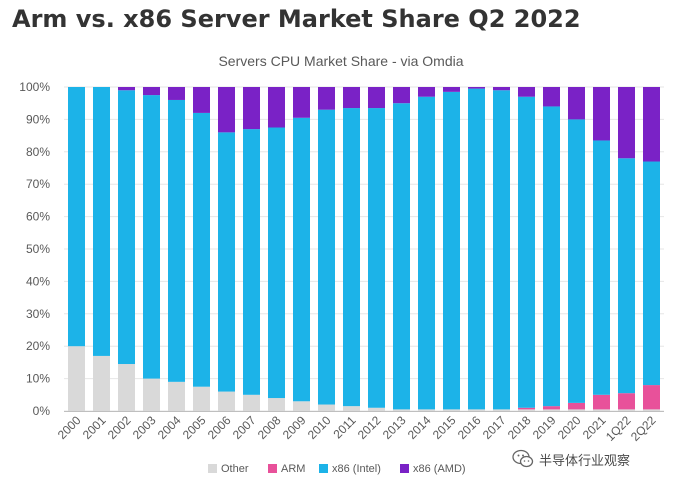 Image resolution: width=680 pixels, height=488 pixels. Describe the element at coordinates (201, 100) in the screenshot. I see `bar-segment-x86-amd-2005` at that location.